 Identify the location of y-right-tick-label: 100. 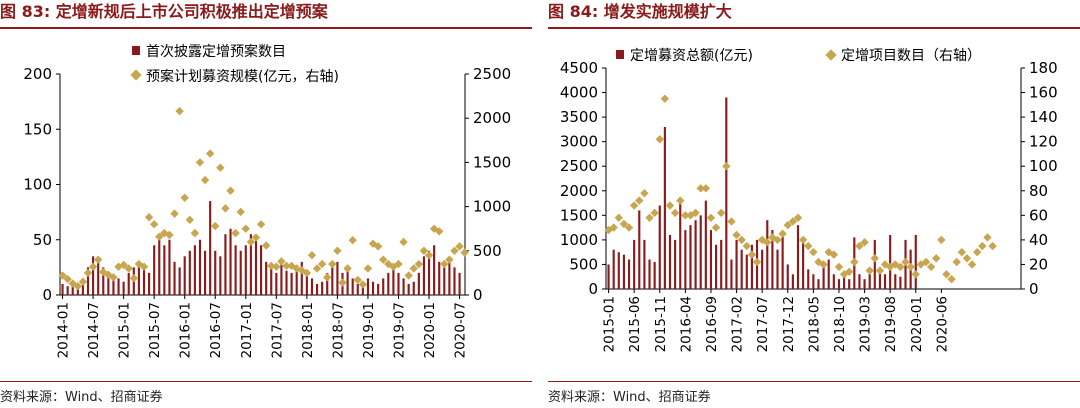
(1043, 166).